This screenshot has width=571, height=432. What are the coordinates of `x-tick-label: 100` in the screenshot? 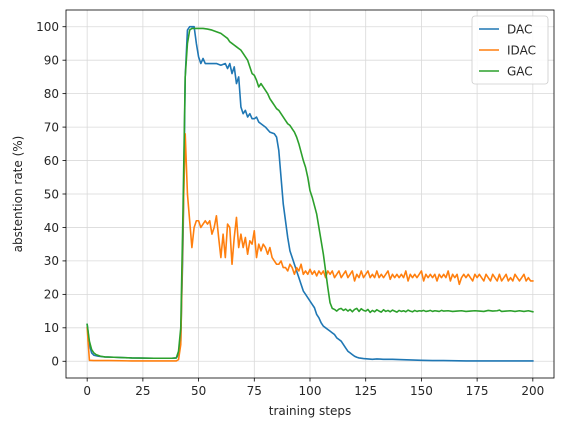 It's located at (310, 391).